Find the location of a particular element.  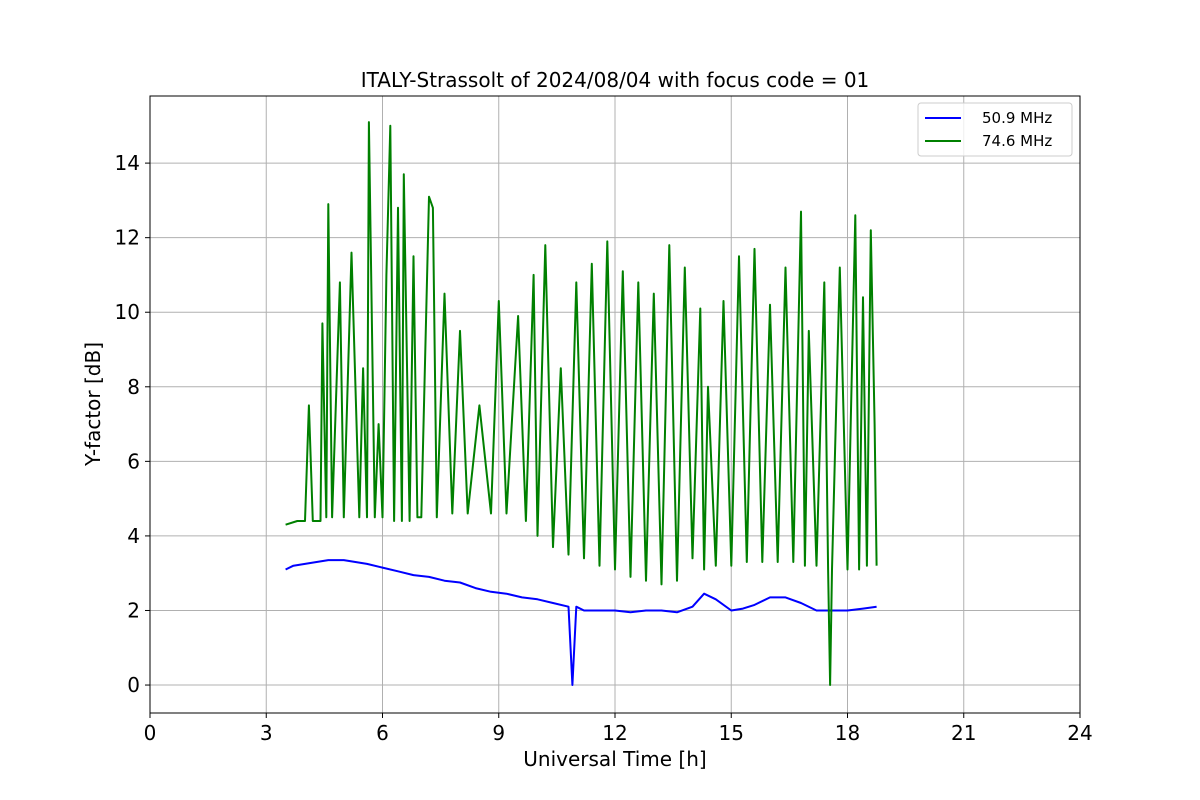

x-tick-label: 3 is located at coordinates (266, 733).